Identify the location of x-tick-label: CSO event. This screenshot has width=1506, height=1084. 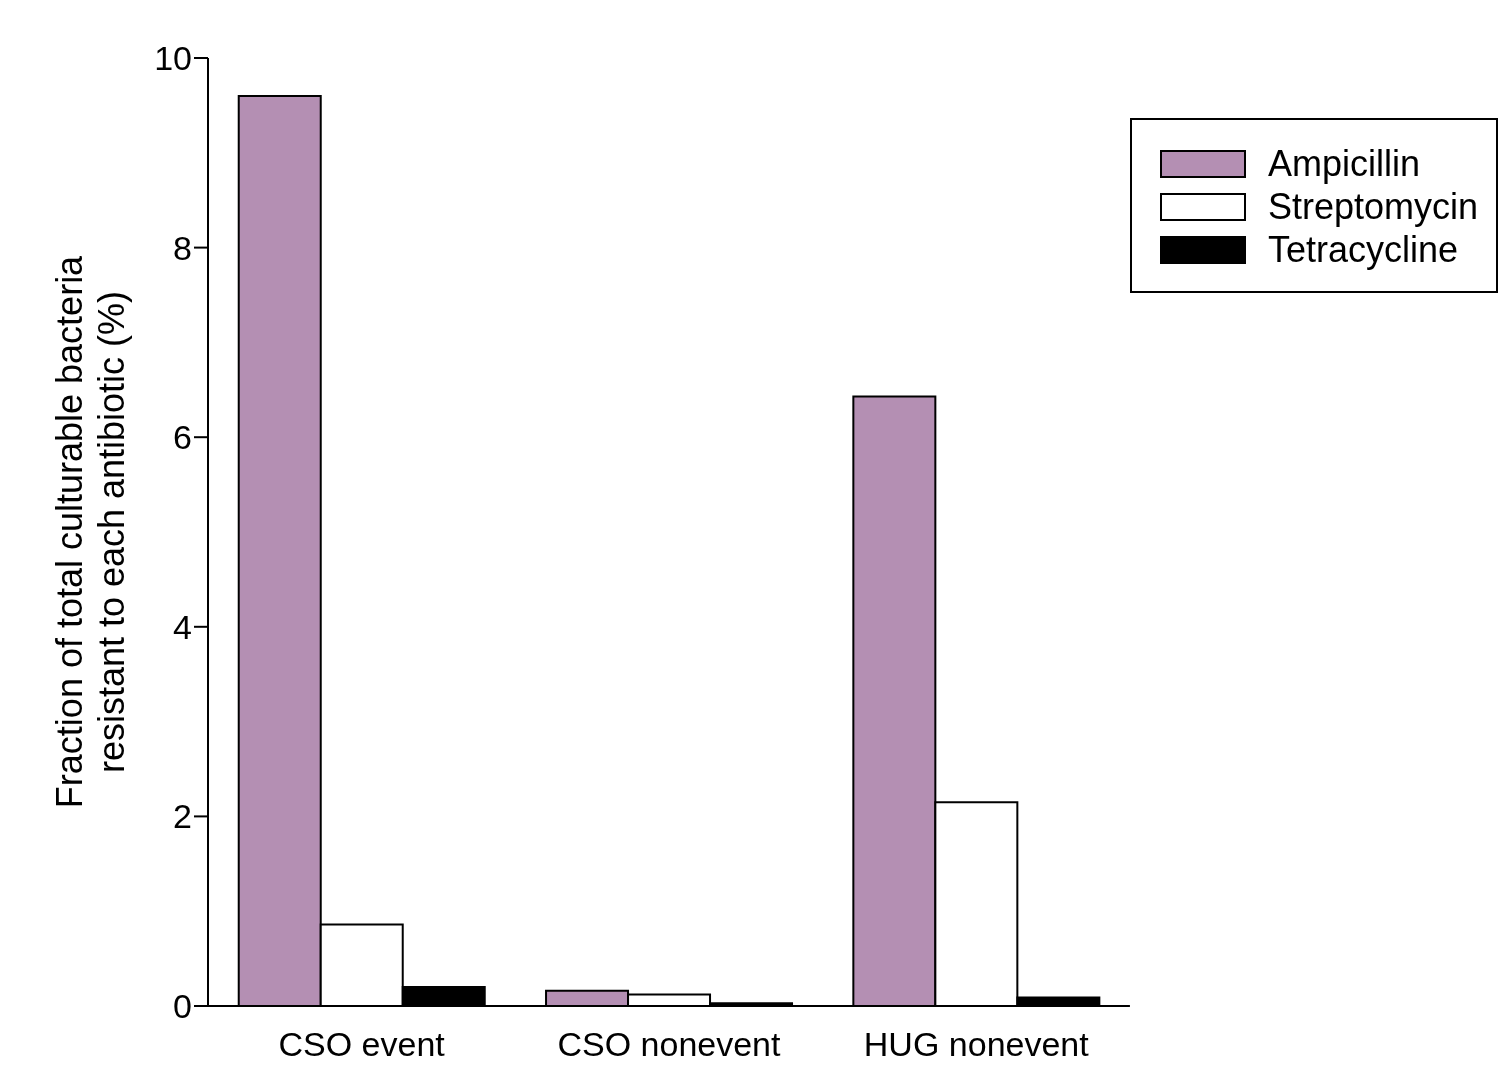
(362, 1044).